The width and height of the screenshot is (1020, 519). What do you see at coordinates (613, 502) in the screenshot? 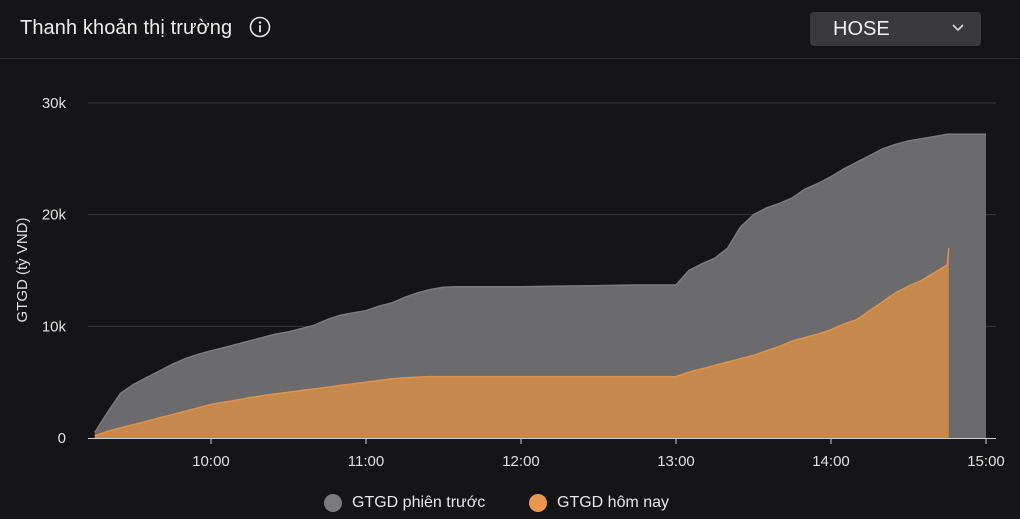
I see `legend-label-today: GTGD hôm nay` at bounding box center [613, 502].